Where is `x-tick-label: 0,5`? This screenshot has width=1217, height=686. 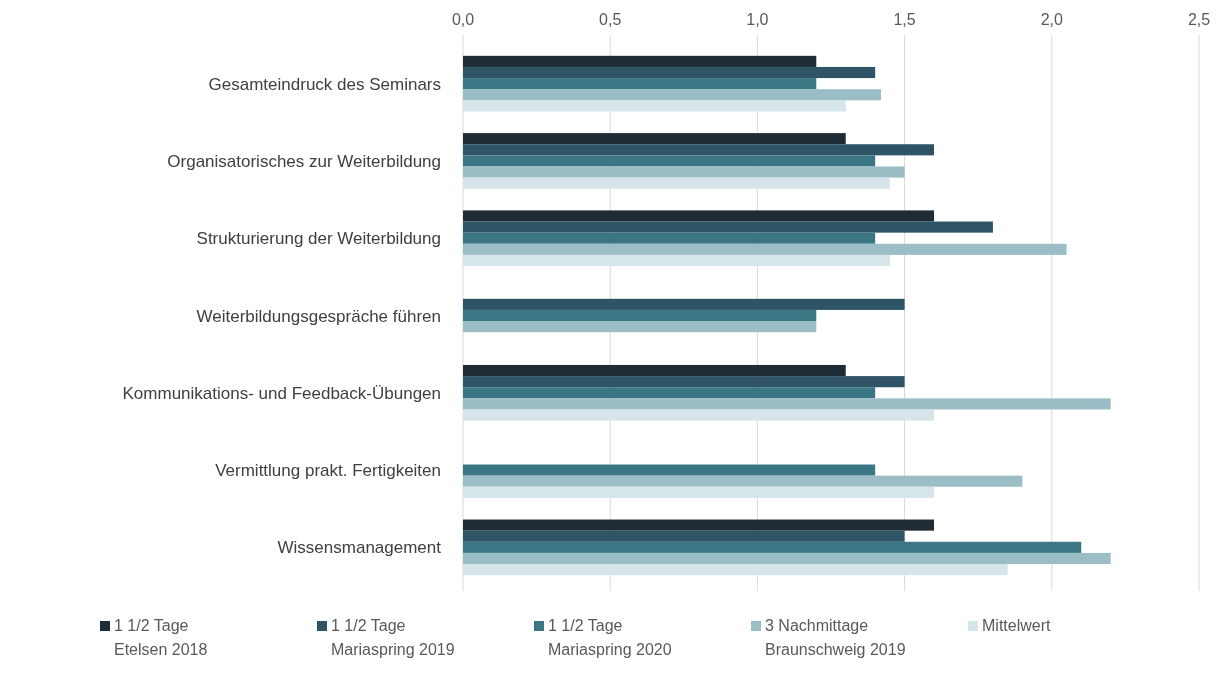 x-tick-label: 0,5 is located at coordinates (610, 19).